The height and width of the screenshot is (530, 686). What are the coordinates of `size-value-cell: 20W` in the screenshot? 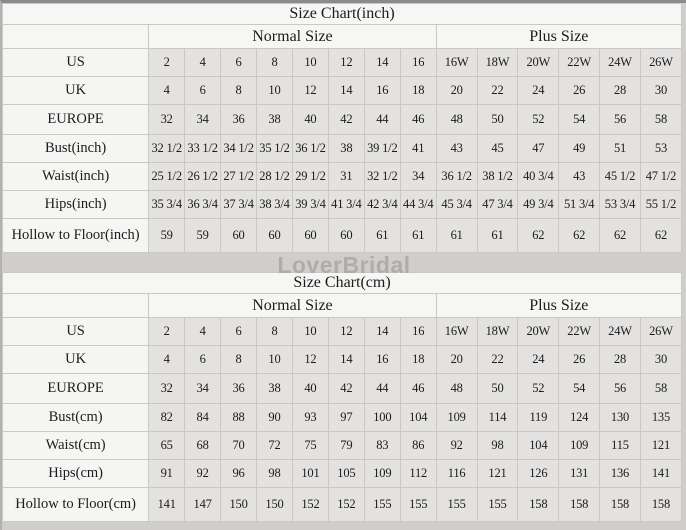 It's located at (538, 62).